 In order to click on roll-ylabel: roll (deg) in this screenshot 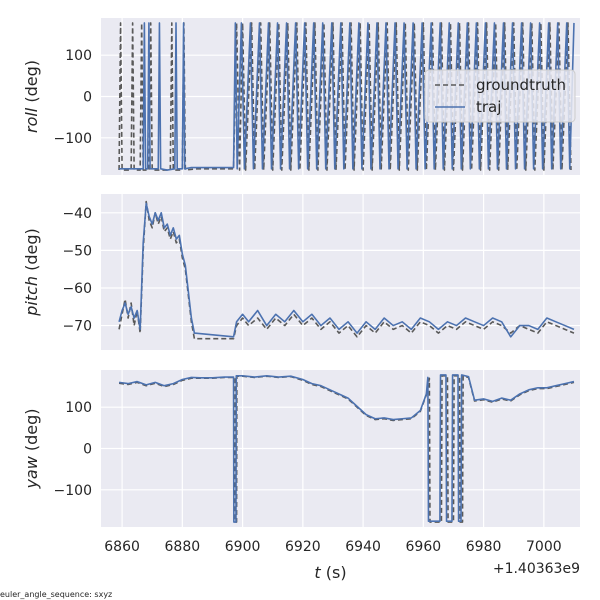, I will do `click(31, 96)`.